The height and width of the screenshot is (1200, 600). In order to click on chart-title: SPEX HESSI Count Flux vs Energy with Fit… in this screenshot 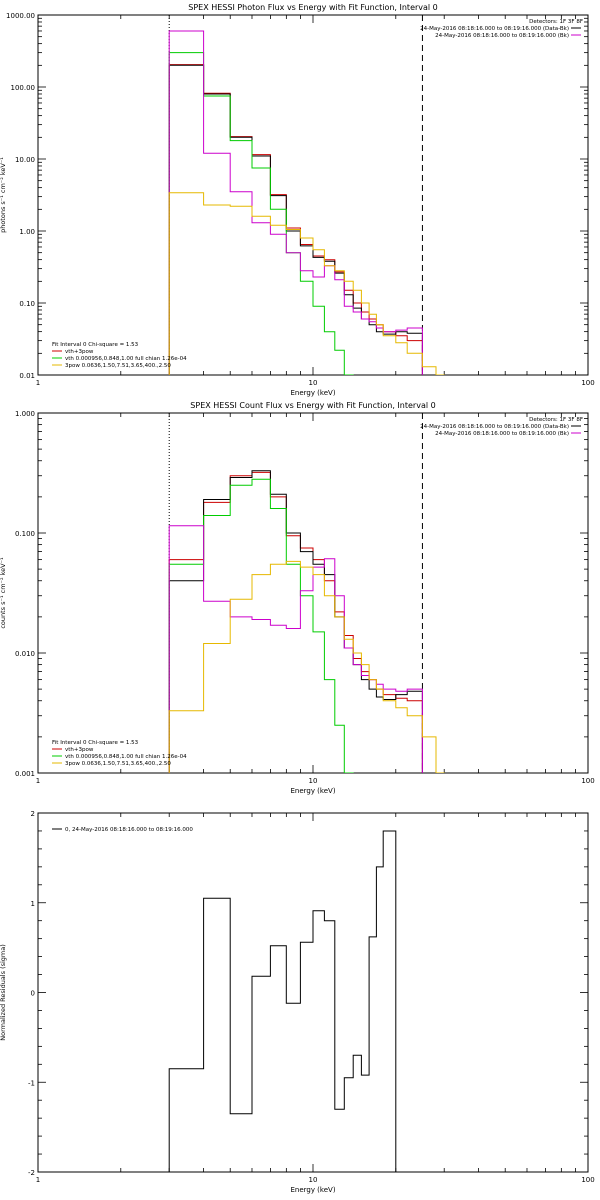, I will do `click(312, 405)`.